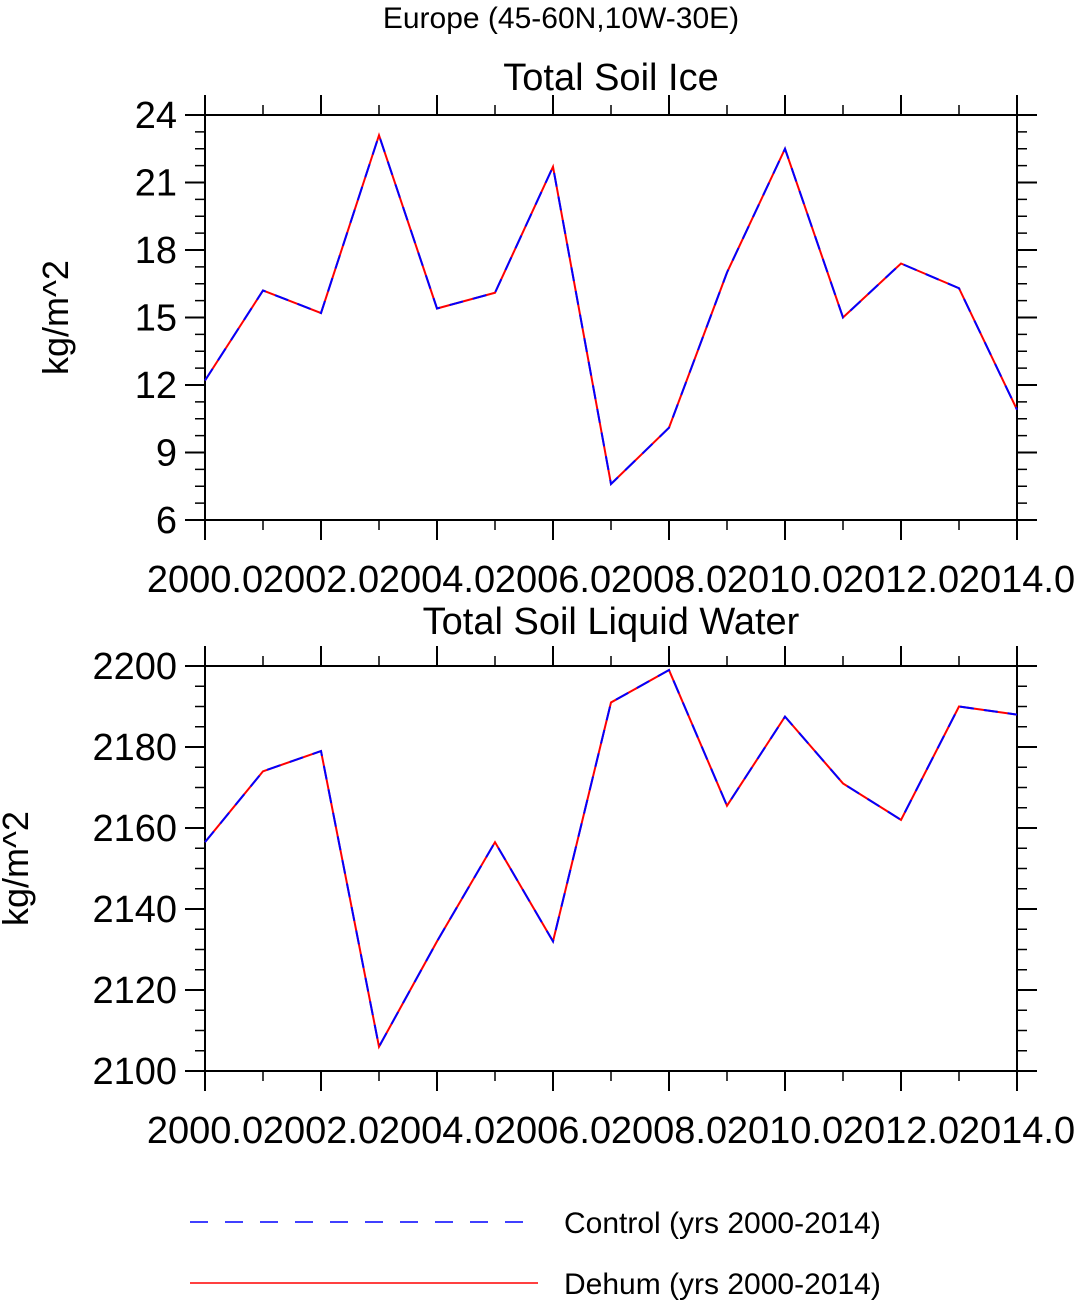 Image resolution: width=1079 pixels, height=1303 pixels. Describe the element at coordinates (156, 116) in the screenshot. I see `y-tick-label: 24` at that location.